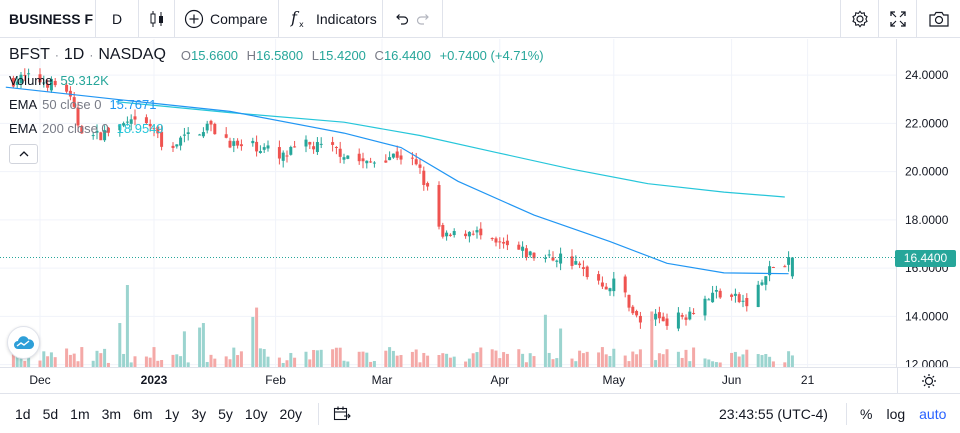 This screenshot has height=433, width=960. I want to click on indicator-ema-50: EMA 50 close 0 15.7671, so click(276, 104).